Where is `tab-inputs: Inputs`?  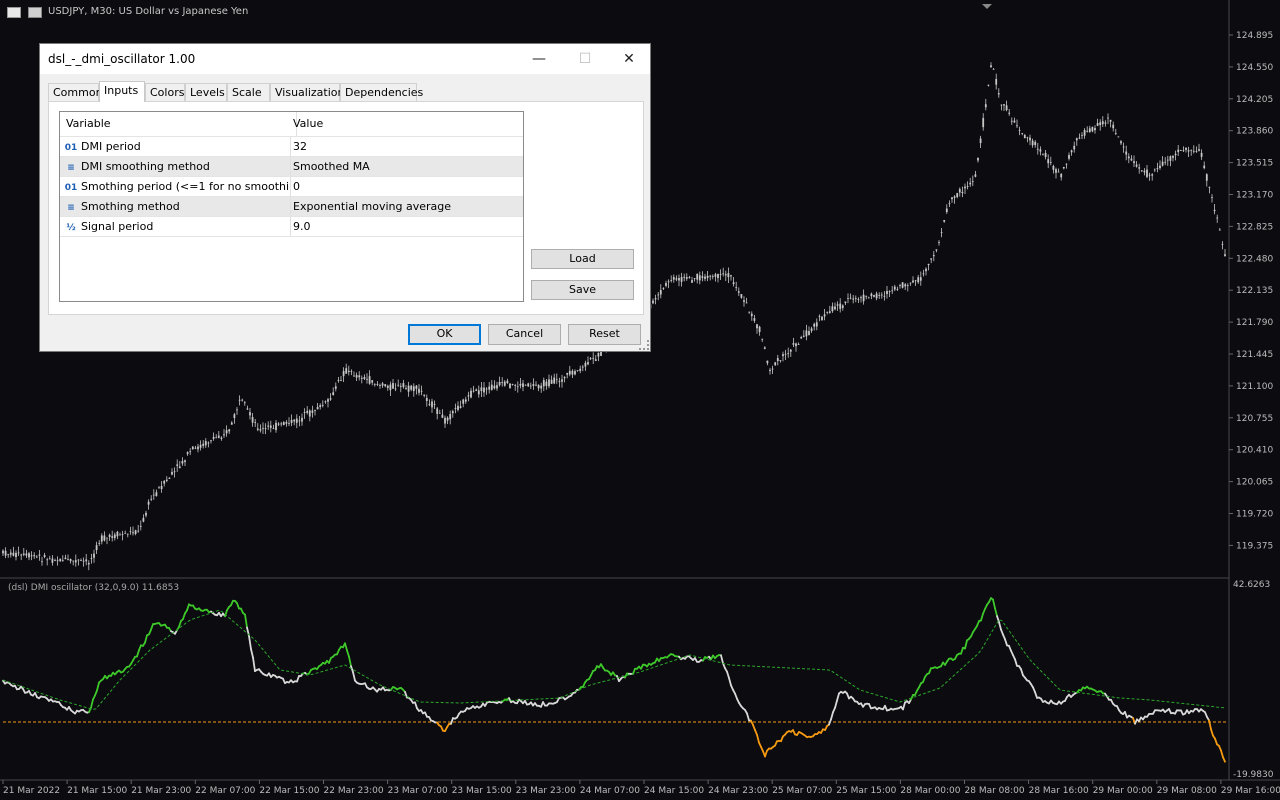
tab-inputs: Inputs is located at coordinates (122, 91).